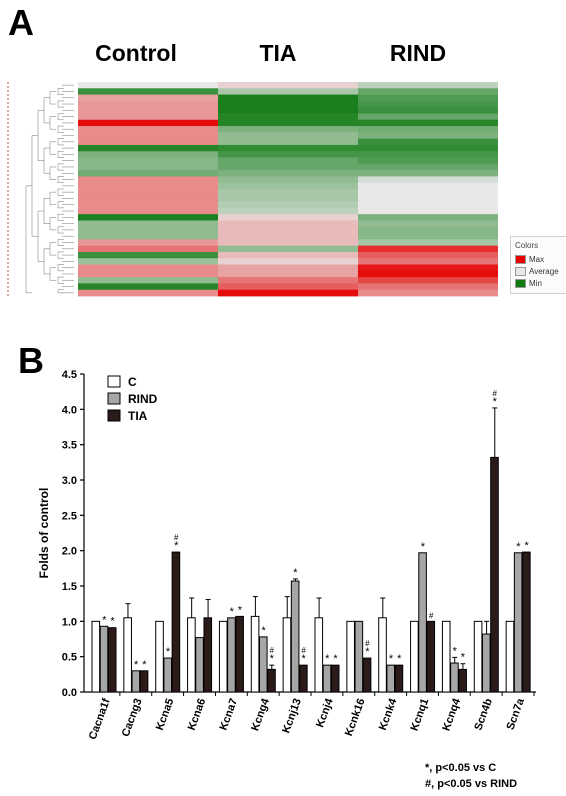 The image size is (566, 796). What do you see at coordinates (516, 713) in the screenshot?
I see `x-tick-label: Scn7a` at bounding box center [516, 713].